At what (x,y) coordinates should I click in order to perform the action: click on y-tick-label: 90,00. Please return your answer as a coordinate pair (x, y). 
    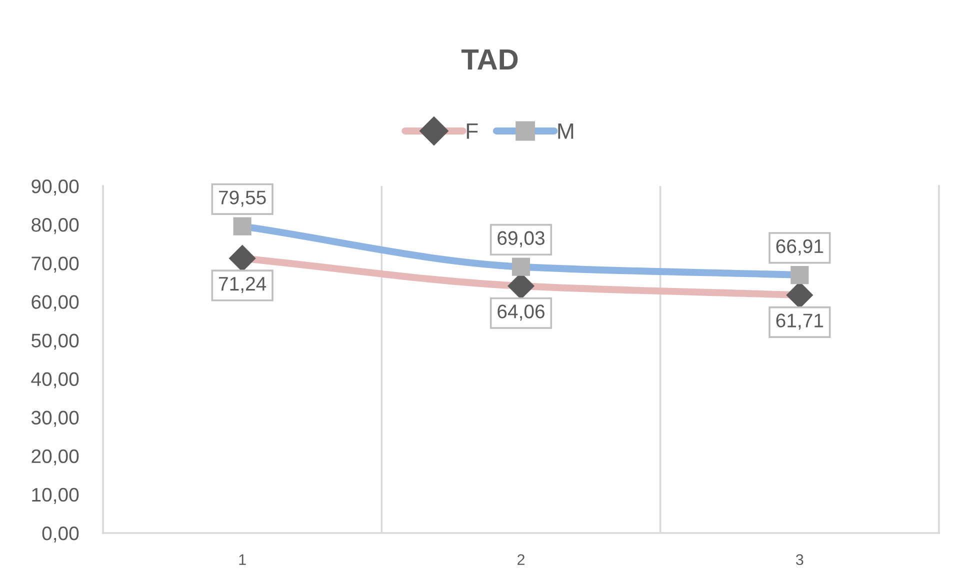
    Looking at the image, I should click on (55, 187).